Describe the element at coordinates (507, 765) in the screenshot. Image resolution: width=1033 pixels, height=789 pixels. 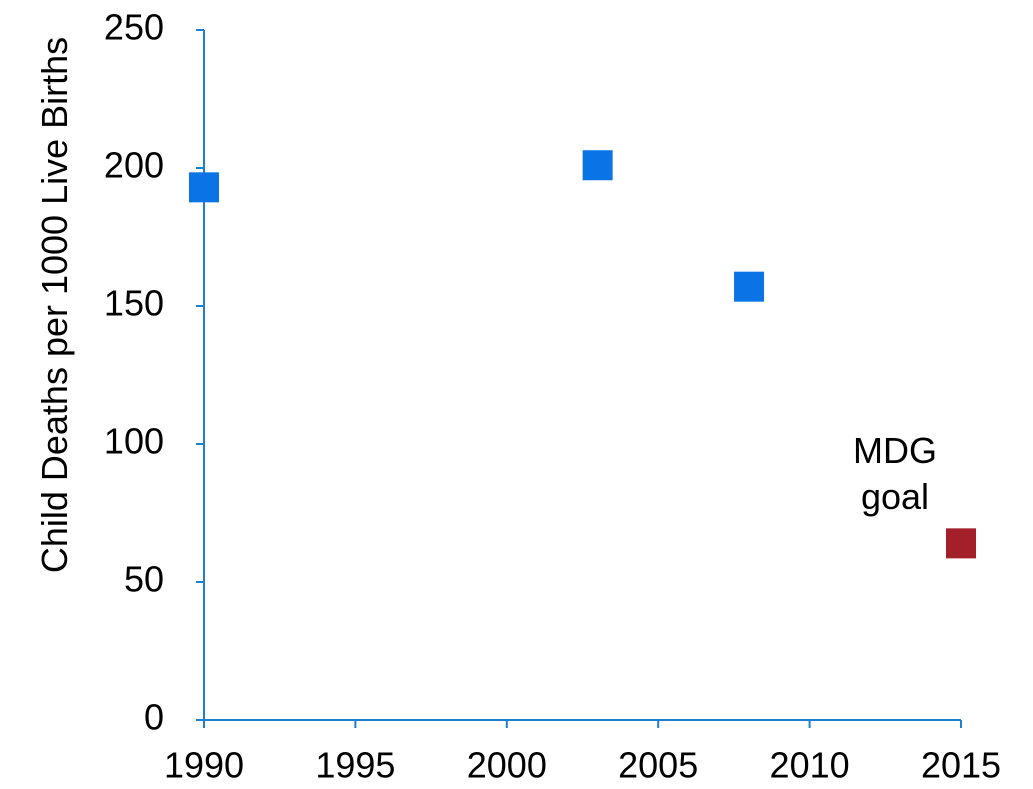
I see `x-tick-label: 2000` at that location.